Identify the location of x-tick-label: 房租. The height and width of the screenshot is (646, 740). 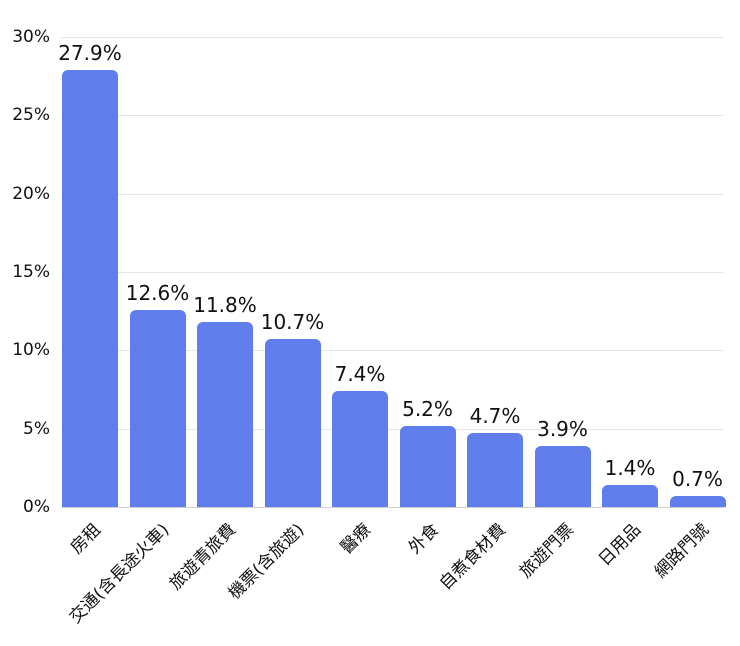
(86, 539).